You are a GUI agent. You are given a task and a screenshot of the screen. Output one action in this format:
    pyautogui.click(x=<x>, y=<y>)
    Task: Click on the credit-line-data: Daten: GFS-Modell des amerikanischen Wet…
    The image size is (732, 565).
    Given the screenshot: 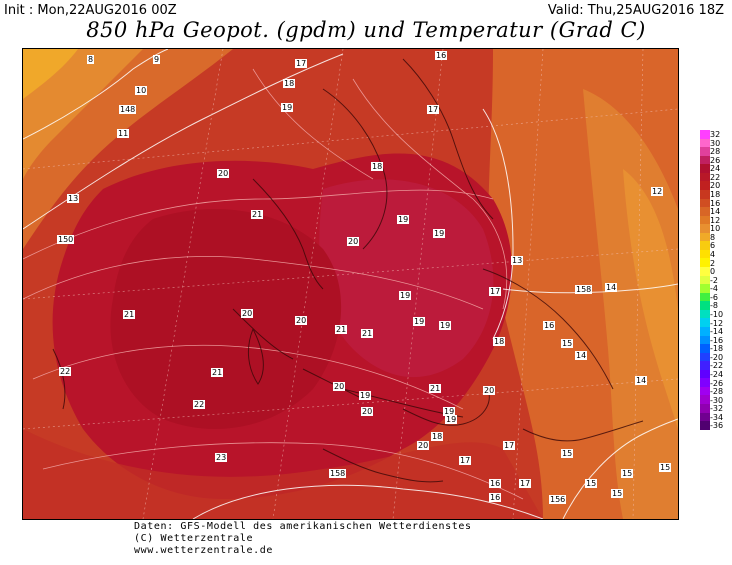 What is the action you would take?
    pyautogui.click(x=303, y=526)
    